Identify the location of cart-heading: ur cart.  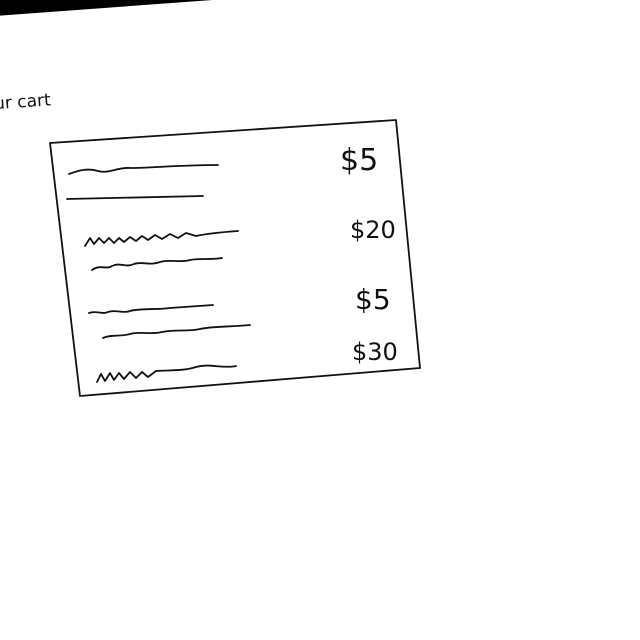
(26, 102).